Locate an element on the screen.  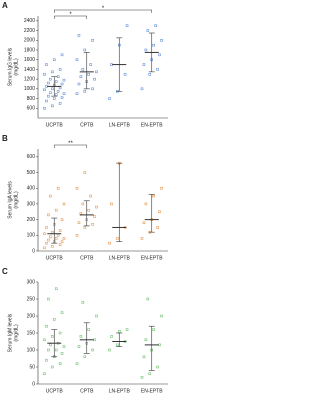
significance-label: ** is located at coordinates (70, 144).